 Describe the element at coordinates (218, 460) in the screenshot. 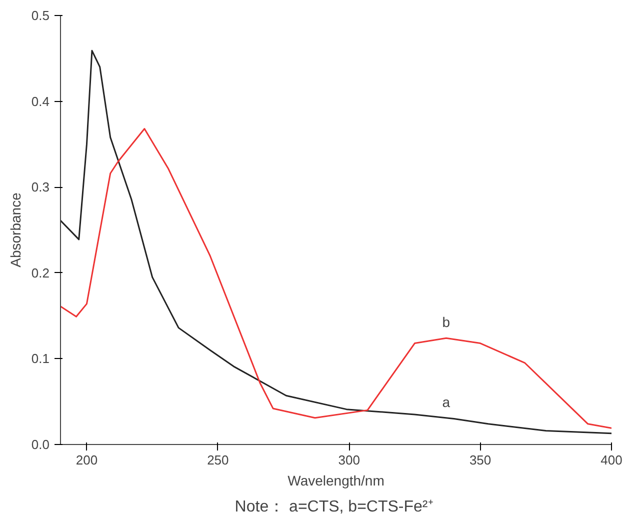

I see `x-tick-label: 250` at that location.